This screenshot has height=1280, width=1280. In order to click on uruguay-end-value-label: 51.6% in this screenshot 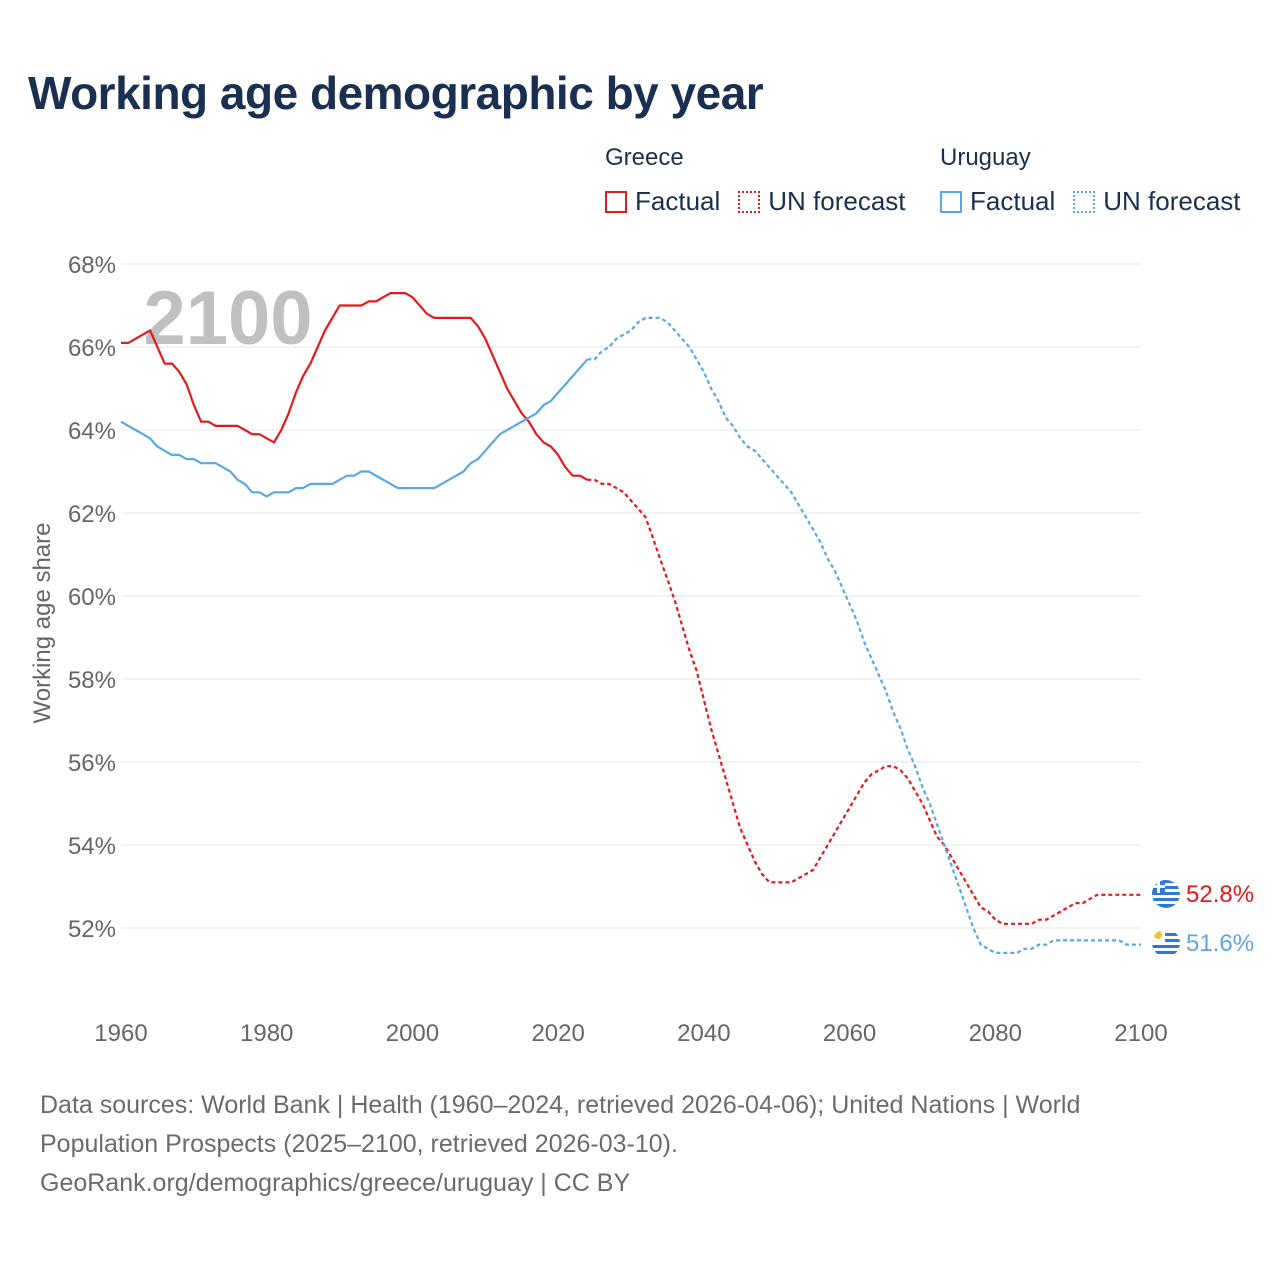, I will do `click(1220, 943)`.